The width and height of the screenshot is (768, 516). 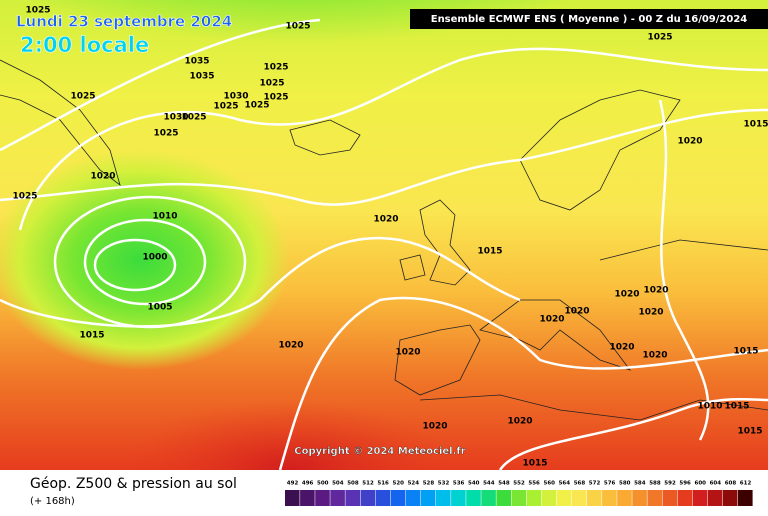 I want to click on scale-label: 556, so click(x=534, y=484).